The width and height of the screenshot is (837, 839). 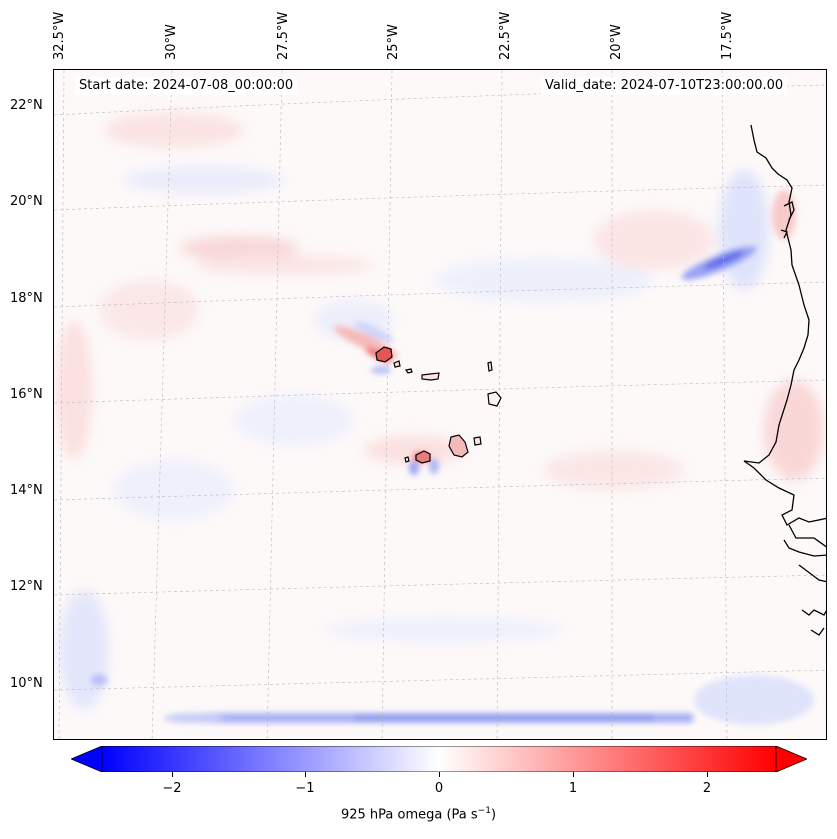 What do you see at coordinates (59, 35) in the screenshot?
I see `lon-label-32-5w: 32.5°W` at bounding box center [59, 35].